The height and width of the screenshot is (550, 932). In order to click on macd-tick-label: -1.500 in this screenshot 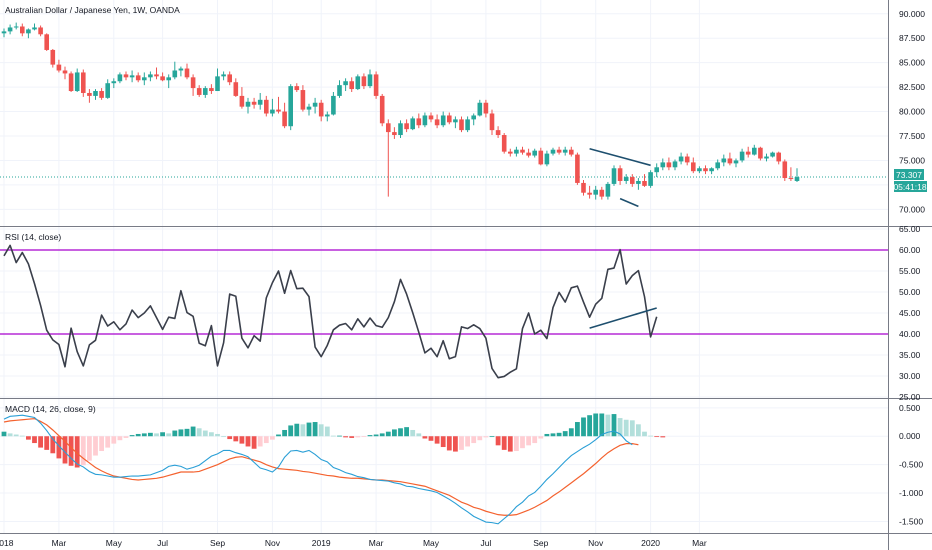, I will do `click(911, 521)`.